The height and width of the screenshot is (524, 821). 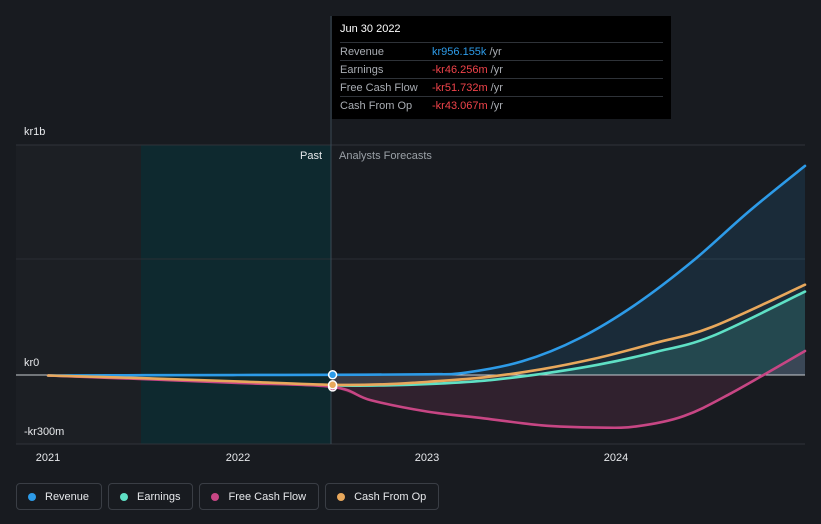 What do you see at coordinates (390, 496) in the screenshot?
I see `legend-label: Cash From Op` at bounding box center [390, 496].